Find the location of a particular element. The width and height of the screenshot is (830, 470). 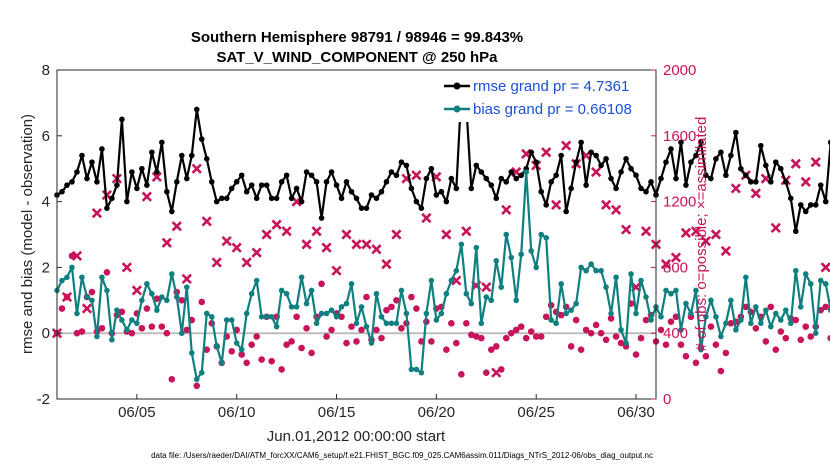

legend-marker-bias is located at coordinates (457, 109).